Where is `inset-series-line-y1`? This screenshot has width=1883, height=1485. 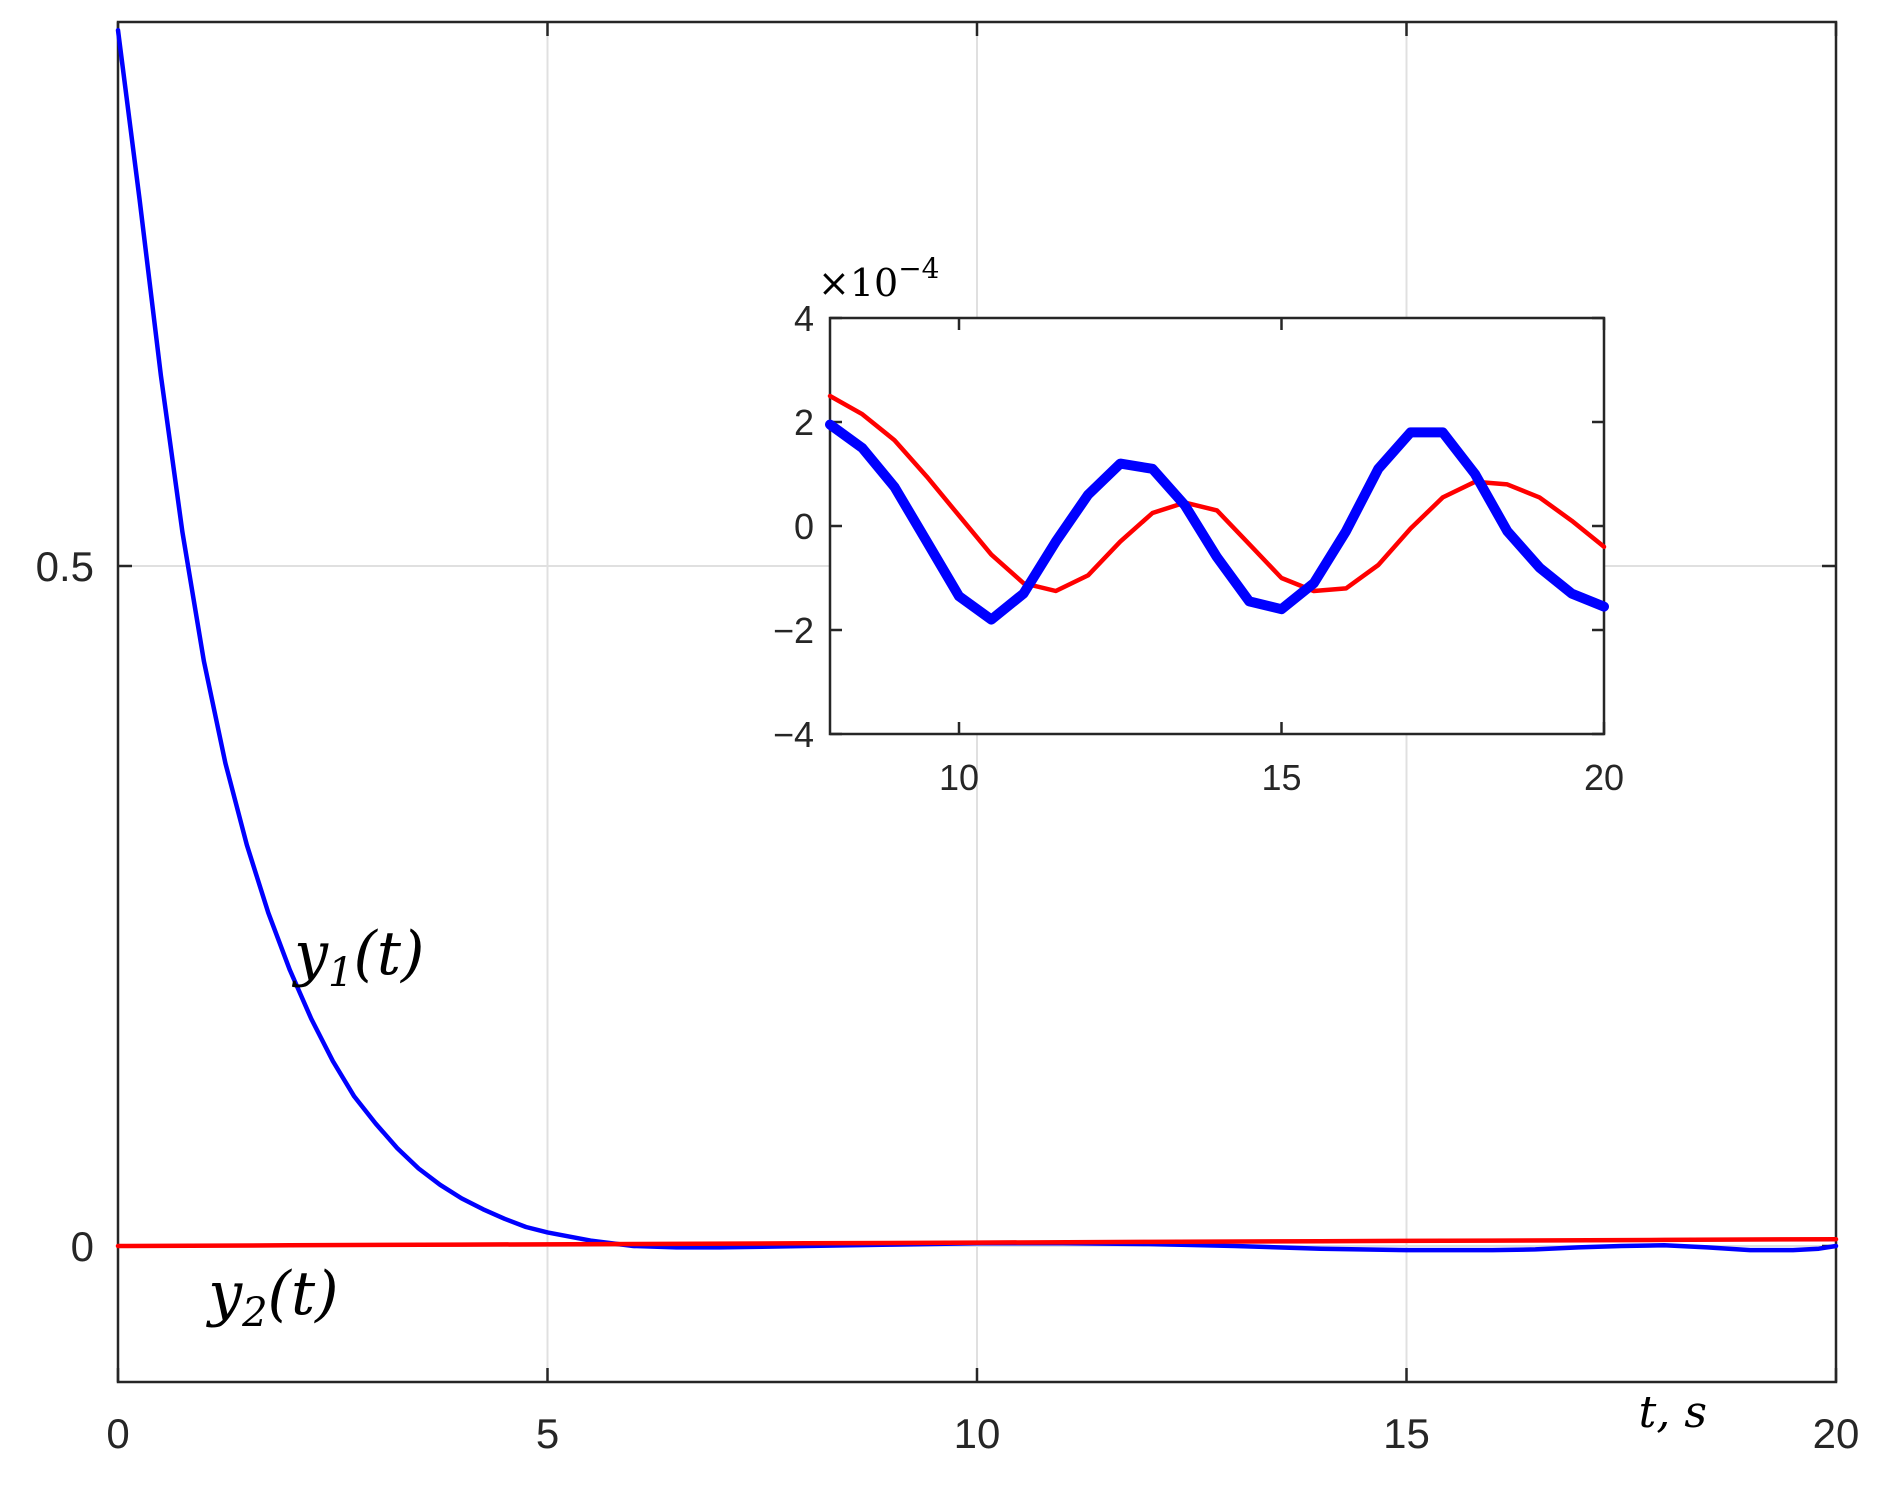
inset-series-line-y1 is located at coordinates (1217, 522).